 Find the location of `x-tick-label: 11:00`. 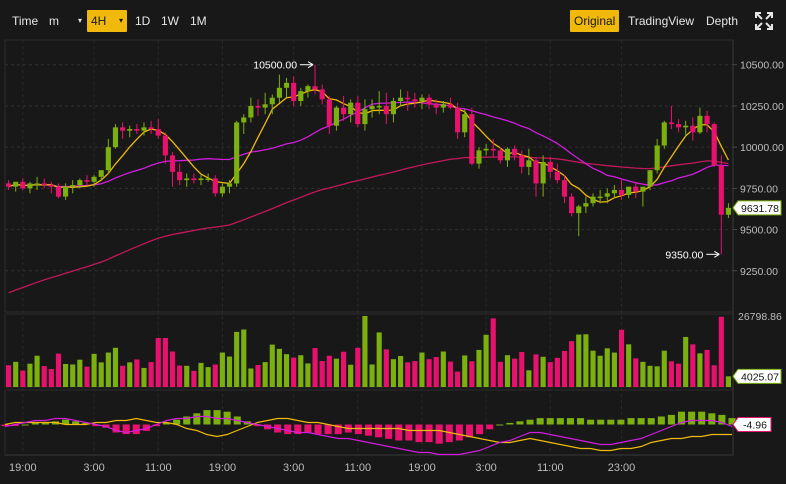

x-tick-label: 11:00 is located at coordinates (158, 468).